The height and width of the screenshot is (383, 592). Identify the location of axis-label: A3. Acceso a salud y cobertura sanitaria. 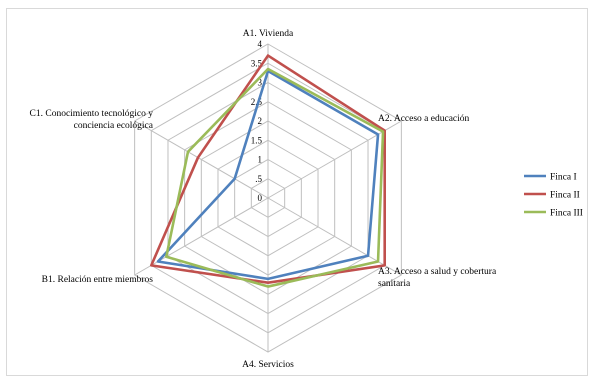
(437, 278).